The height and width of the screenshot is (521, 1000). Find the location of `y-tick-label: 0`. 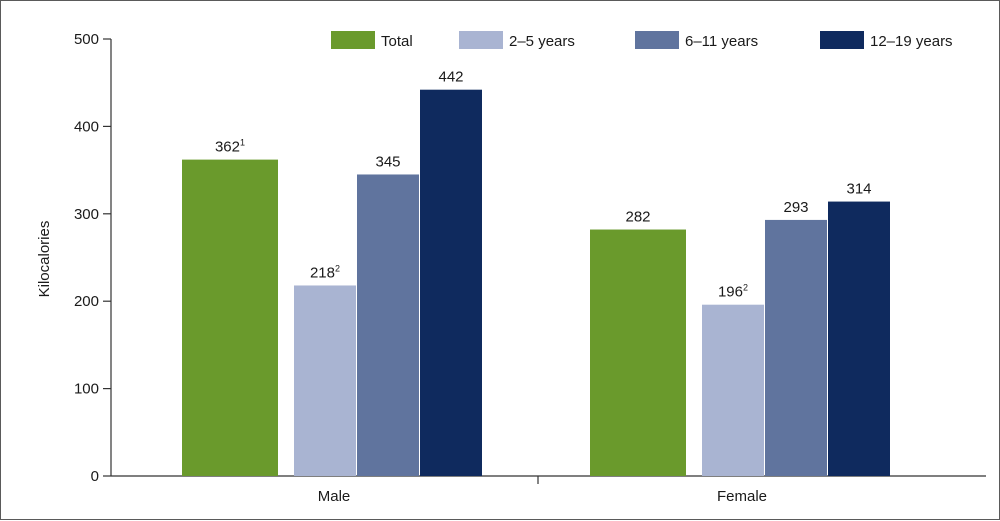

y-tick-label: 0 is located at coordinates (95, 476).